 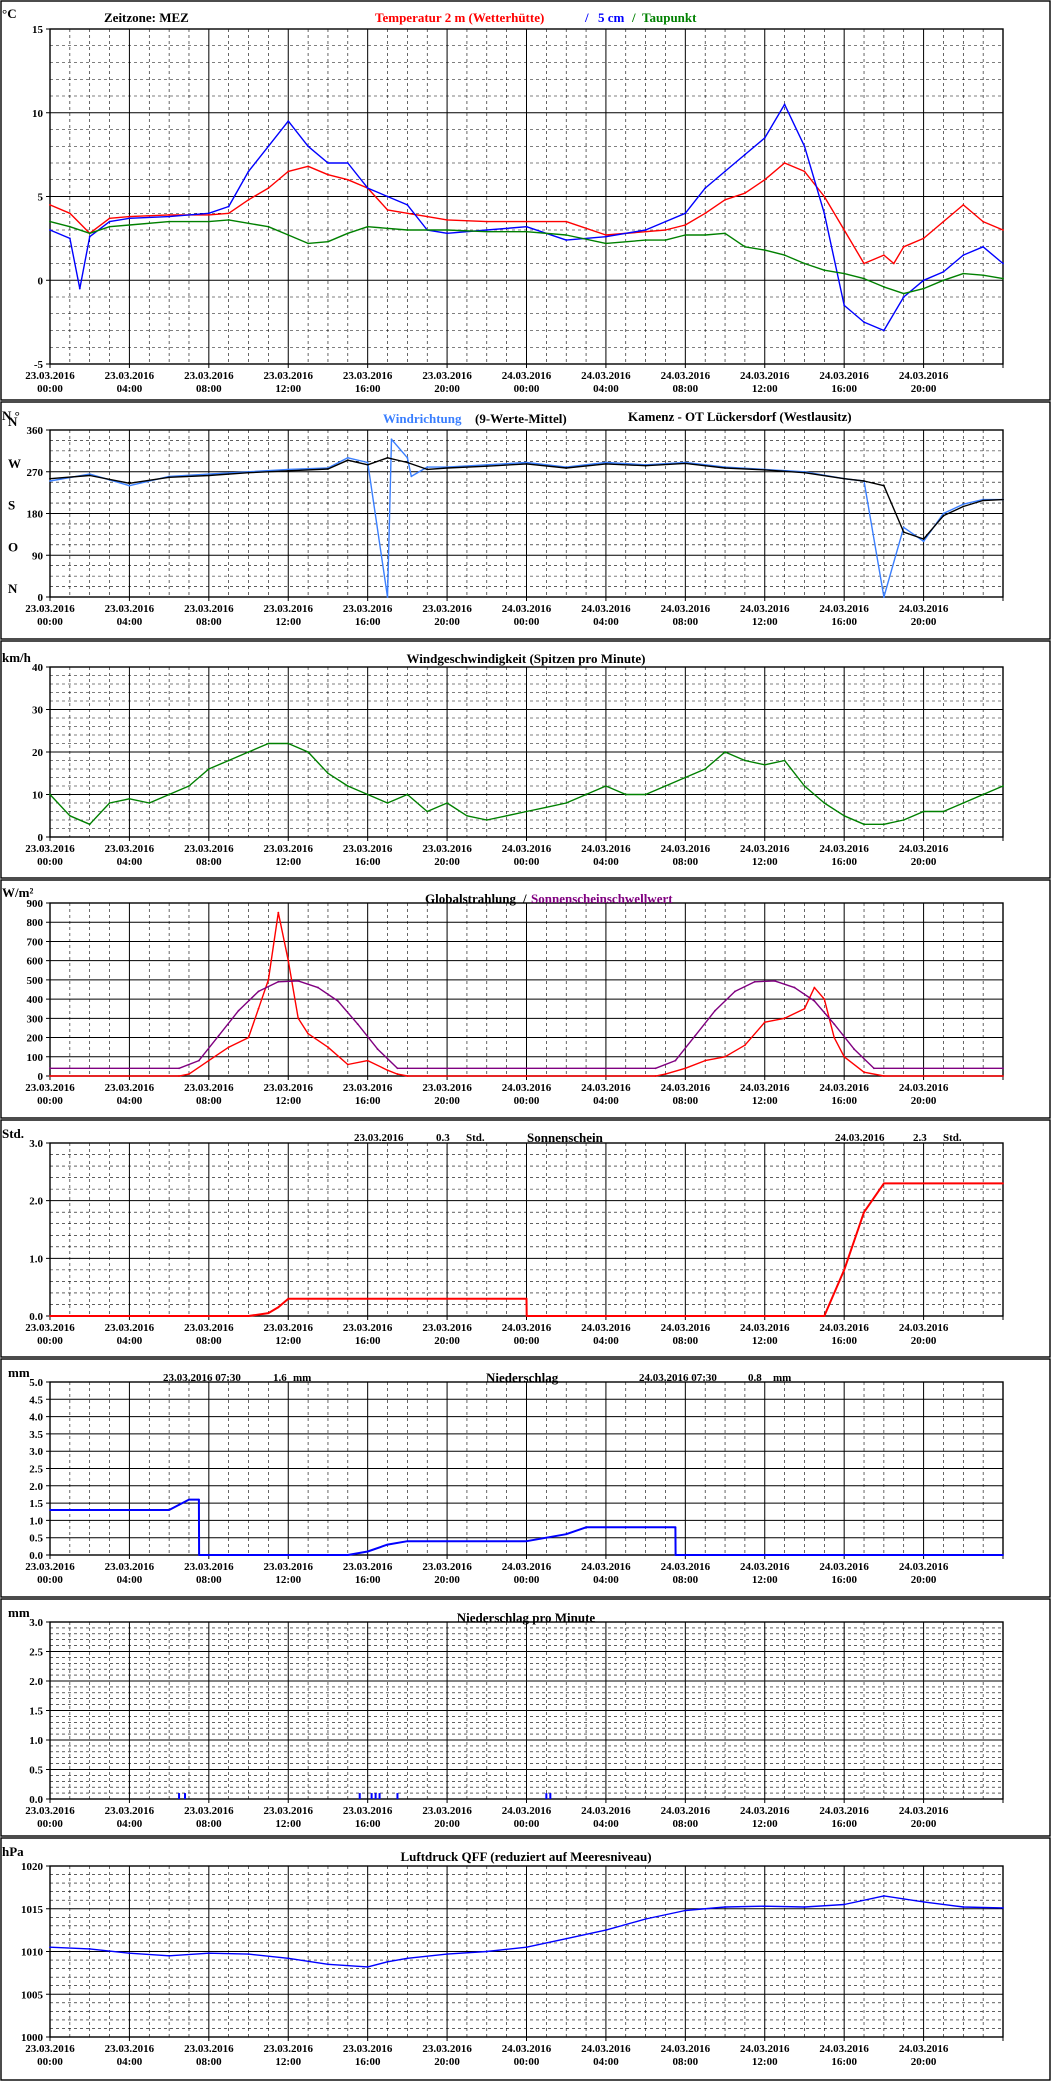 I want to click on precipitation-title: Niederschlag, so click(x=522, y=1377).